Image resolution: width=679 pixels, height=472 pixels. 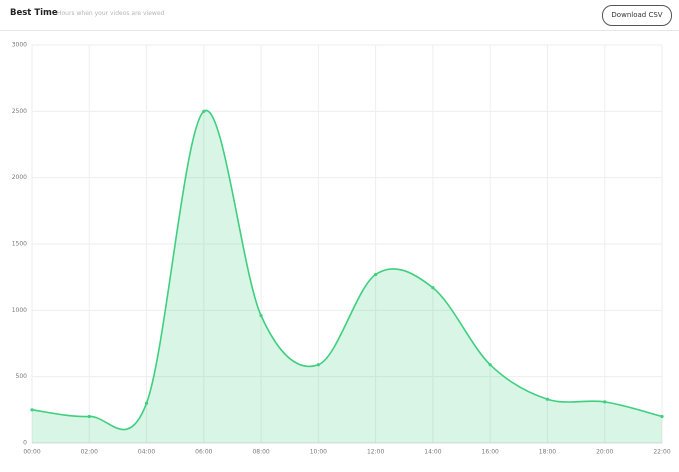 I want to click on x-tick-label: 00:00, so click(x=31, y=452).